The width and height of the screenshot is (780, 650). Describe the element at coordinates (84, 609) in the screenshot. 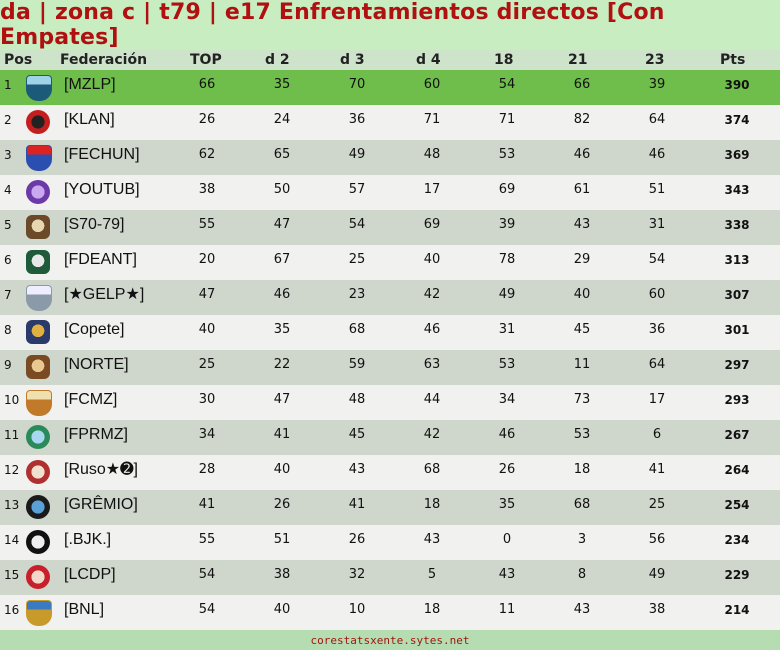

I see `federation-name: [BNL]` at that location.